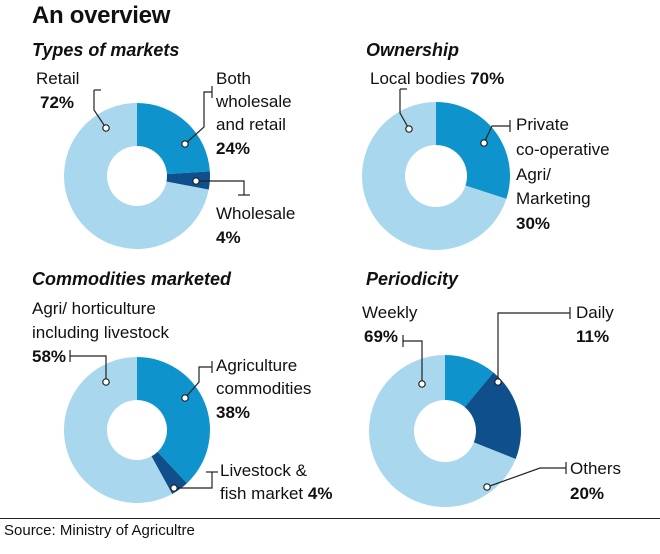  Describe the element at coordinates (276, 493) in the screenshot. I see `label-livestock-2: fish market 4%` at that location.